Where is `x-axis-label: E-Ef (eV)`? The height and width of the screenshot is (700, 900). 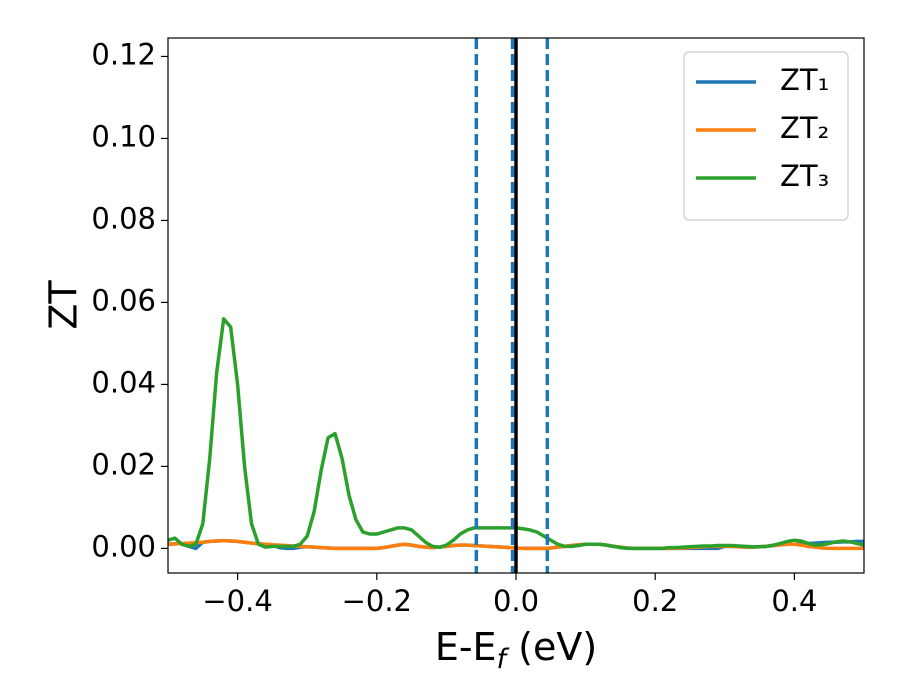 x-axis-label: E-Ef (eV) is located at coordinates (516, 650).